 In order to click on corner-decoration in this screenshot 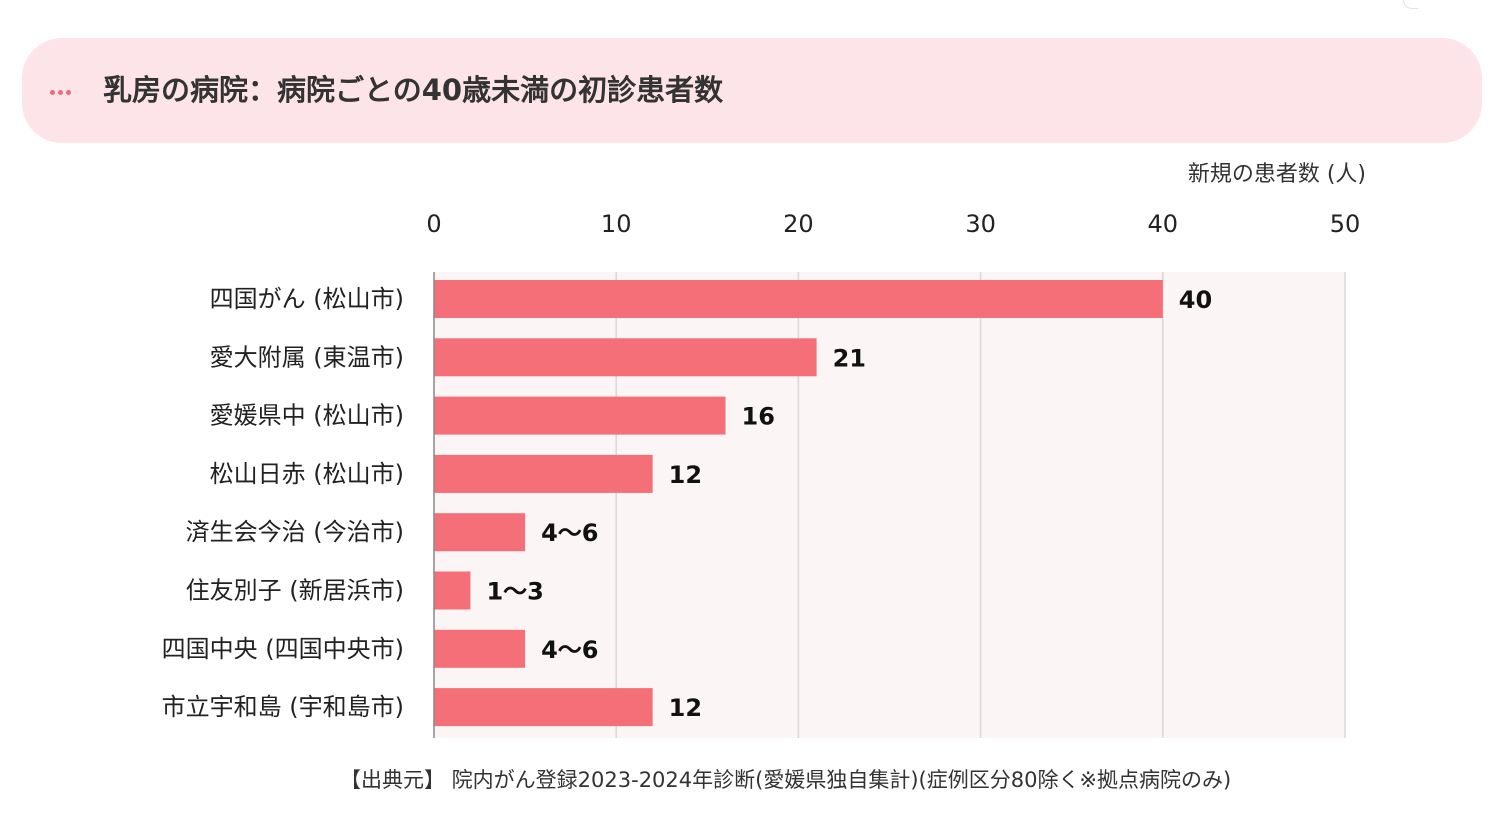, I will do `click(1410, 4)`.